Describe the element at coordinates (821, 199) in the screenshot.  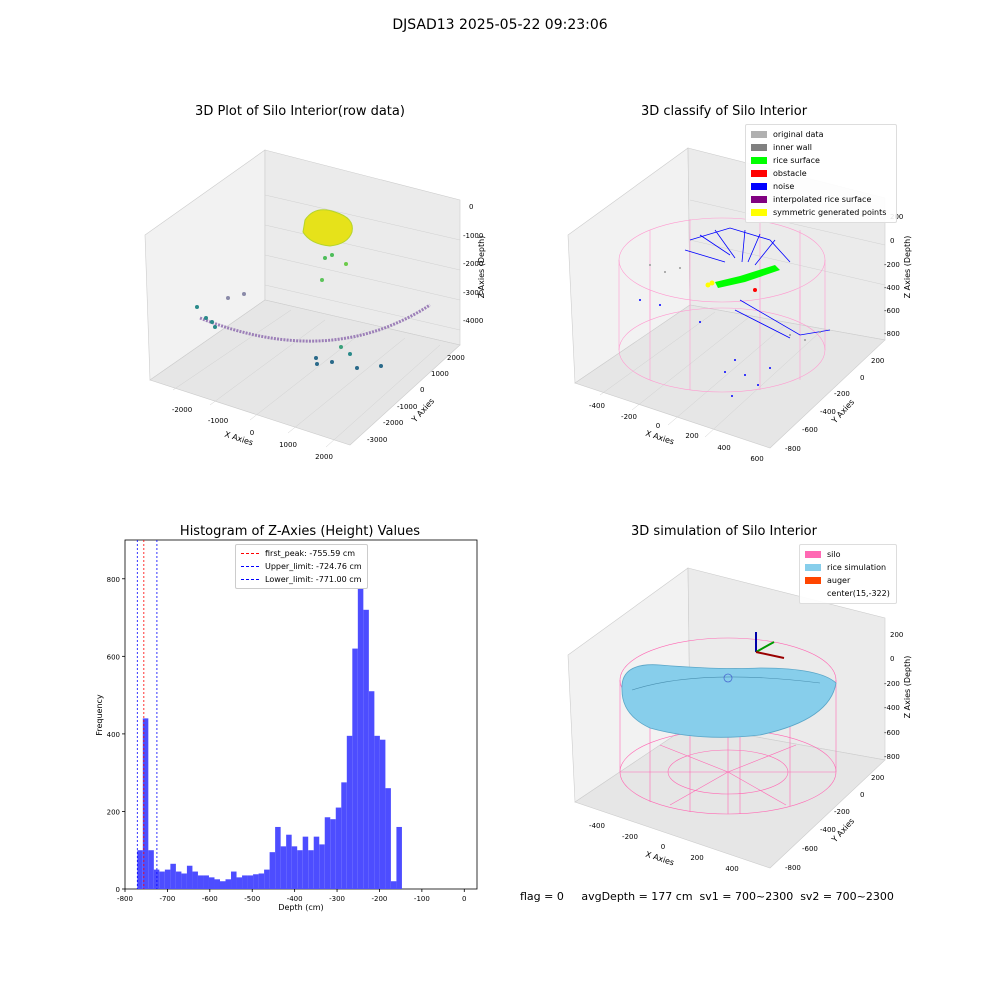
I see `legend-entry: interpolated rice surface` at that location.